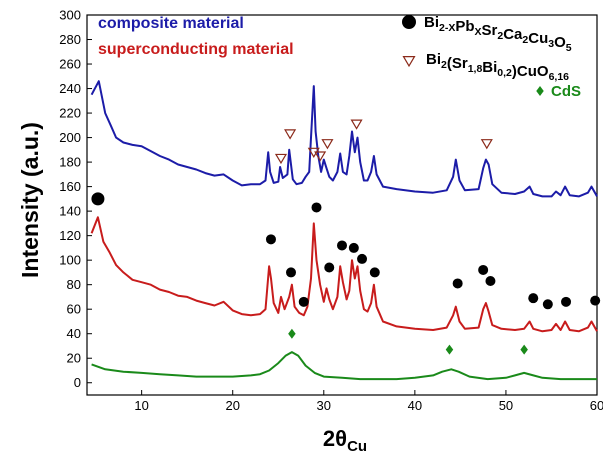 This screenshot has width=603, height=457. What do you see at coordinates (335, 438) in the screenshot?
I see `x-axis-label-main: 2θ` at bounding box center [335, 438].